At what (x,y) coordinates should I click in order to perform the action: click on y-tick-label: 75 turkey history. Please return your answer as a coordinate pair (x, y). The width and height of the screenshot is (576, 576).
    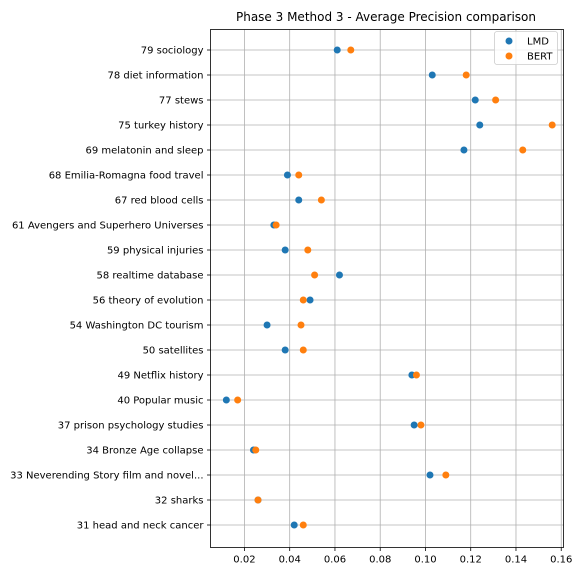
    Looking at the image, I should click on (160, 126).